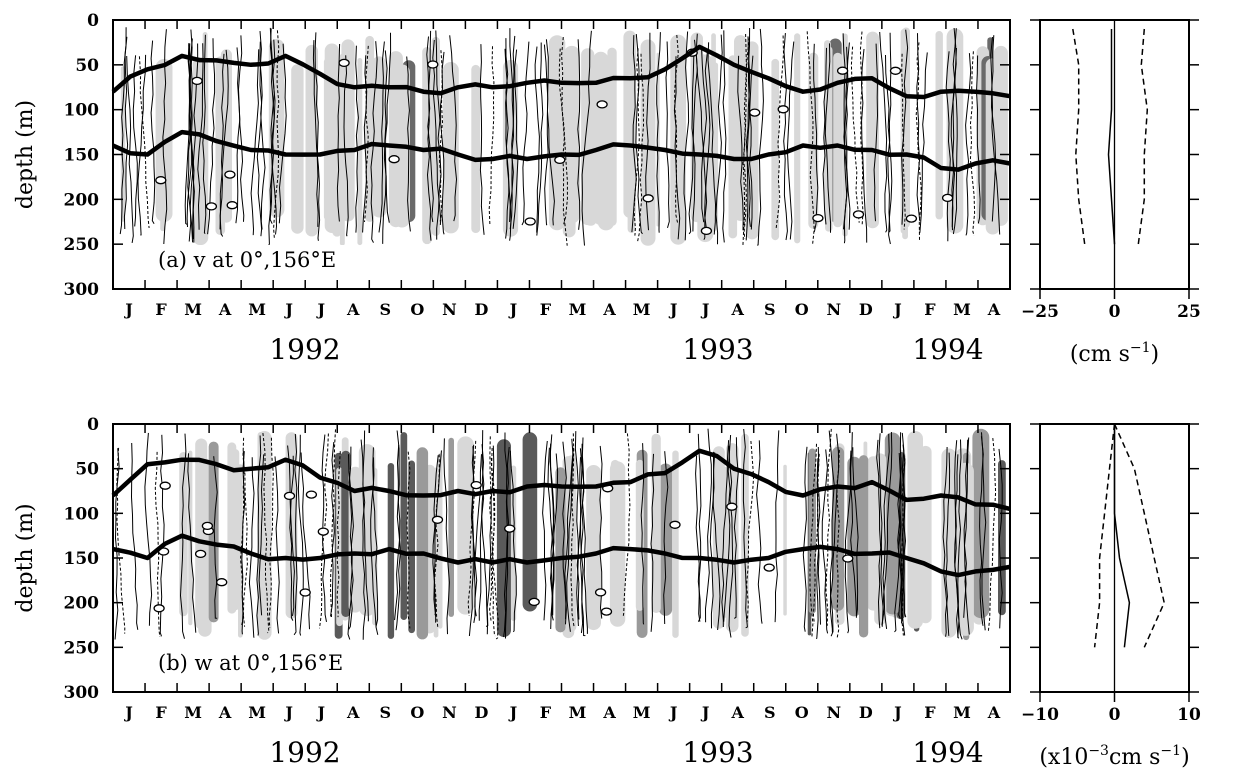  I want to click on profile-x-tick-label: 25, so click(1189, 312).